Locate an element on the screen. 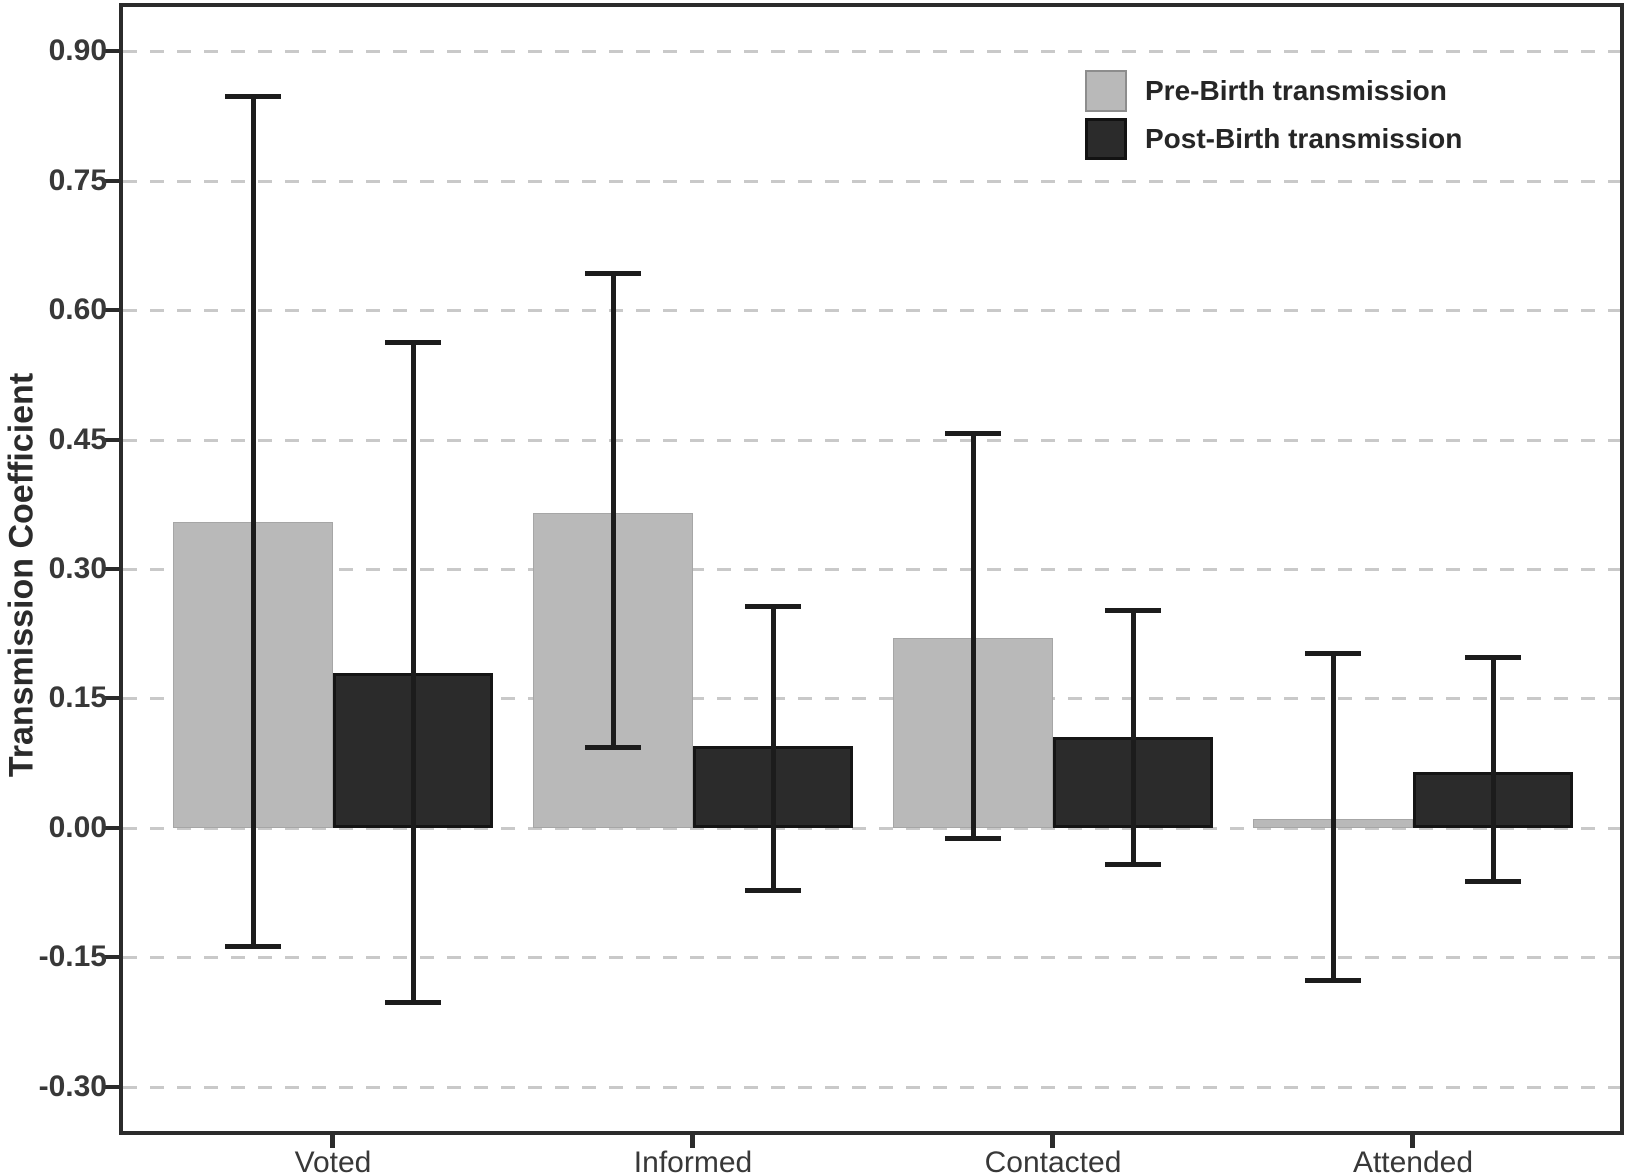 This screenshot has width=1630, height=1175. gridline-0.45 is located at coordinates (871, 440).